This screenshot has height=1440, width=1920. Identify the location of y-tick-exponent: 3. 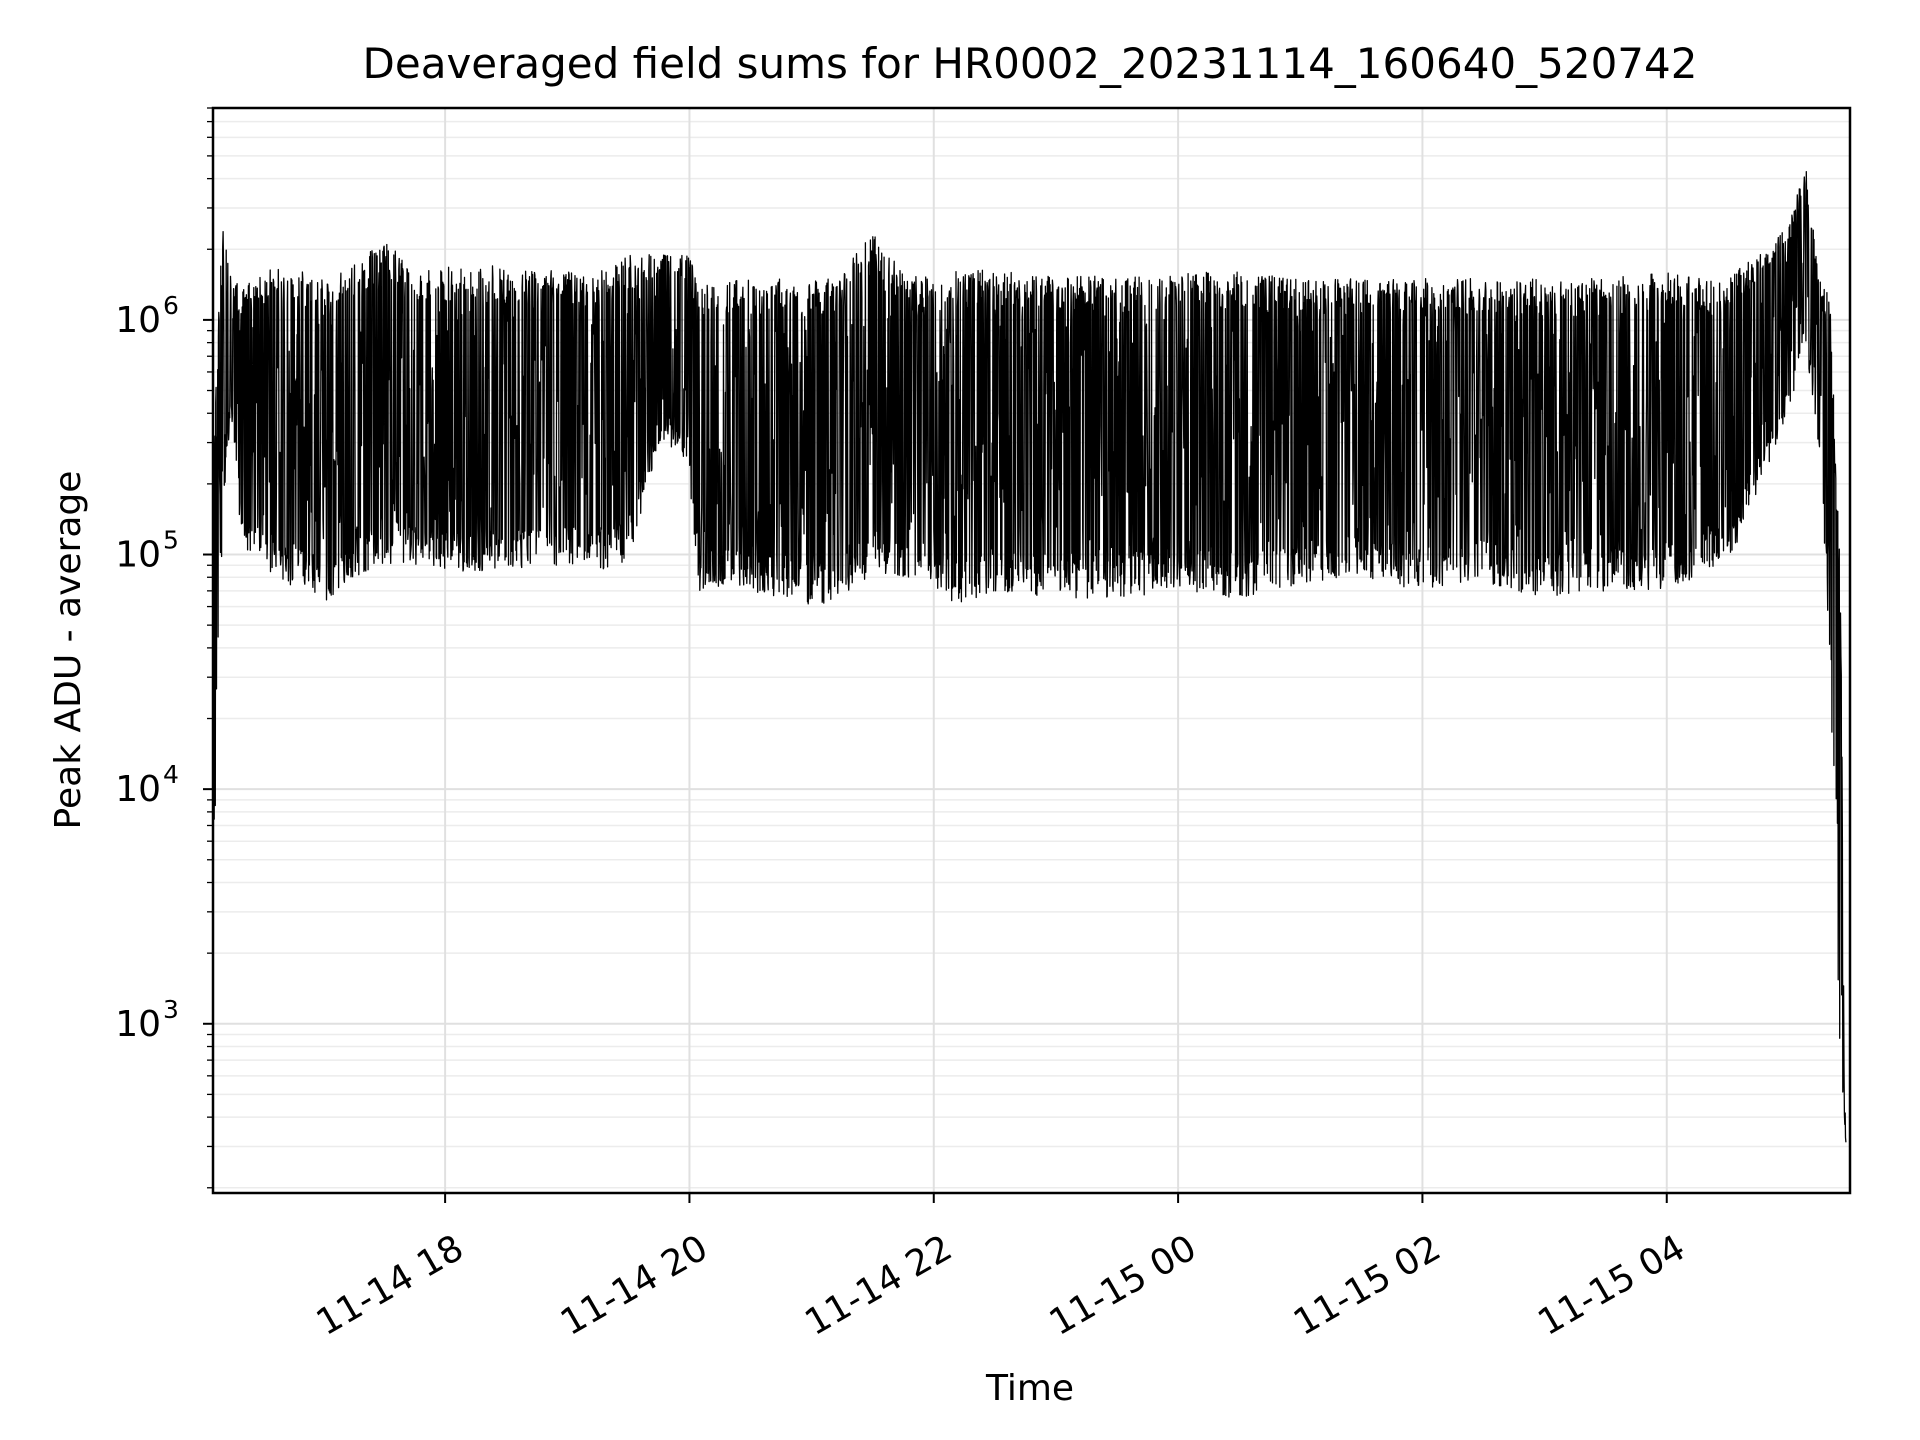
(171, 1009).